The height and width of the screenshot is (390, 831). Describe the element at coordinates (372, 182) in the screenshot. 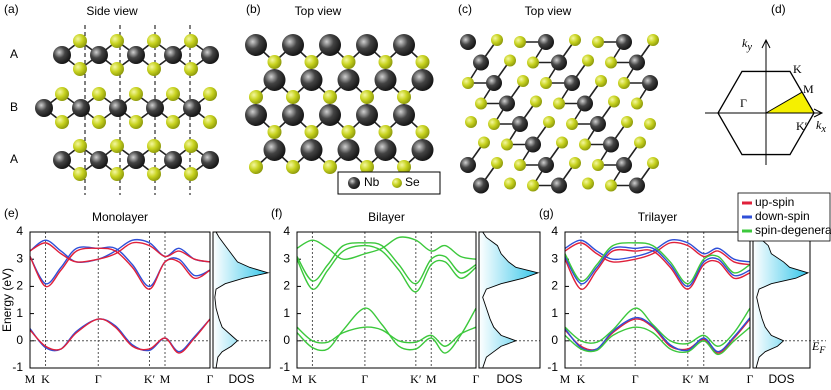

I see `label: Nb` at that location.